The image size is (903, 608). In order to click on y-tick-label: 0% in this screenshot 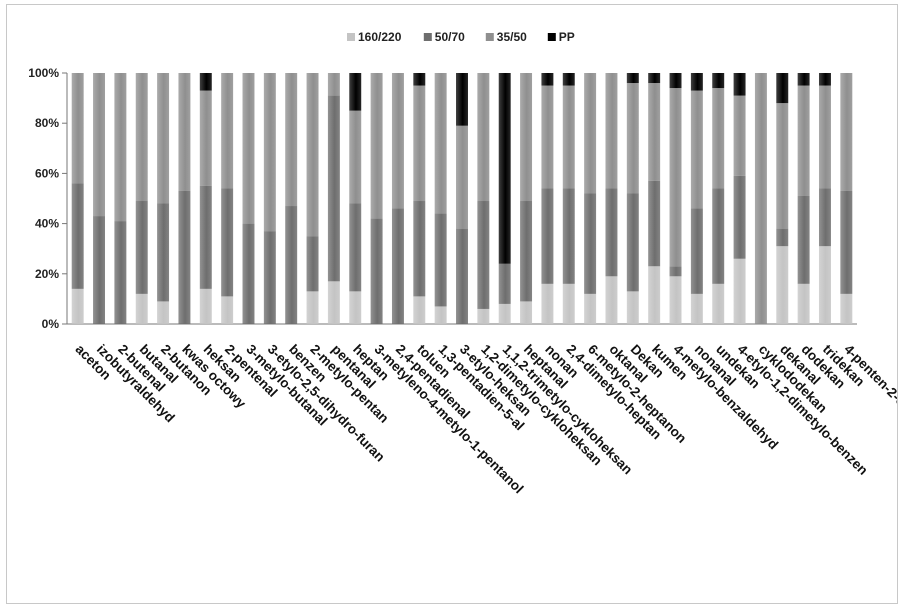, I will do `click(51, 324)`.